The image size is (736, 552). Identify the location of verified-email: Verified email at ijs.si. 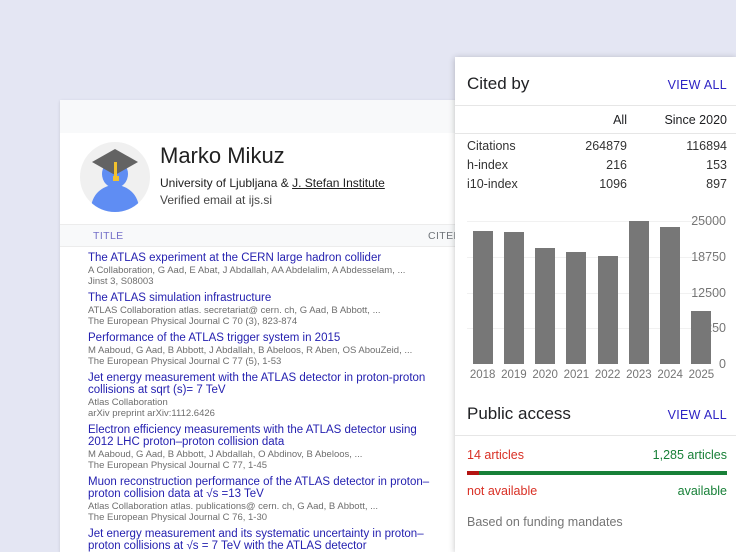
(216, 200).